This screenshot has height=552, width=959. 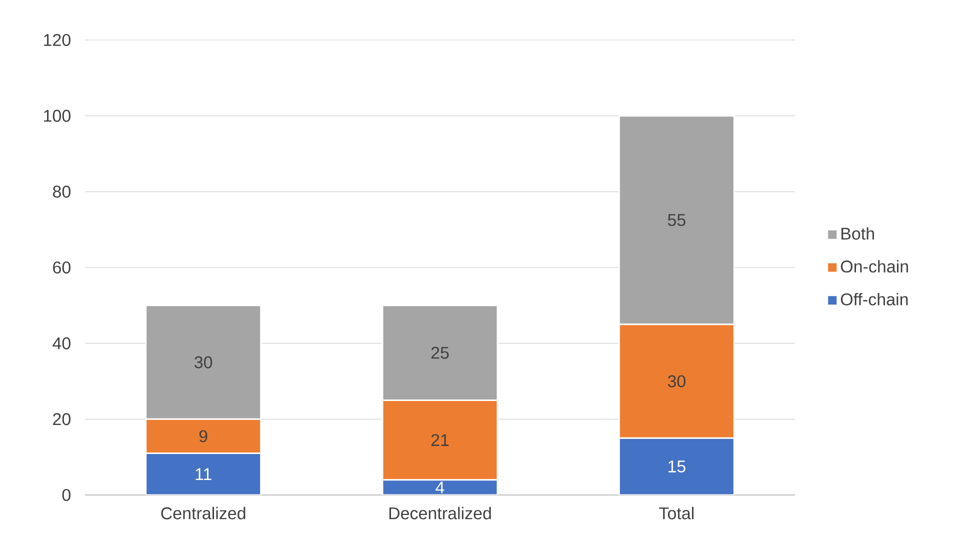 What do you see at coordinates (61, 192) in the screenshot?
I see `y-tick-label: 80` at bounding box center [61, 192].